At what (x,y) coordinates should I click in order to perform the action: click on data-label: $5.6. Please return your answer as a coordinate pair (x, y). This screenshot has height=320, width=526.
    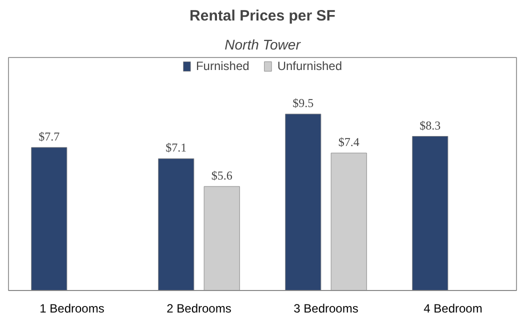
    Looking at the image, I should click on (221, 175).